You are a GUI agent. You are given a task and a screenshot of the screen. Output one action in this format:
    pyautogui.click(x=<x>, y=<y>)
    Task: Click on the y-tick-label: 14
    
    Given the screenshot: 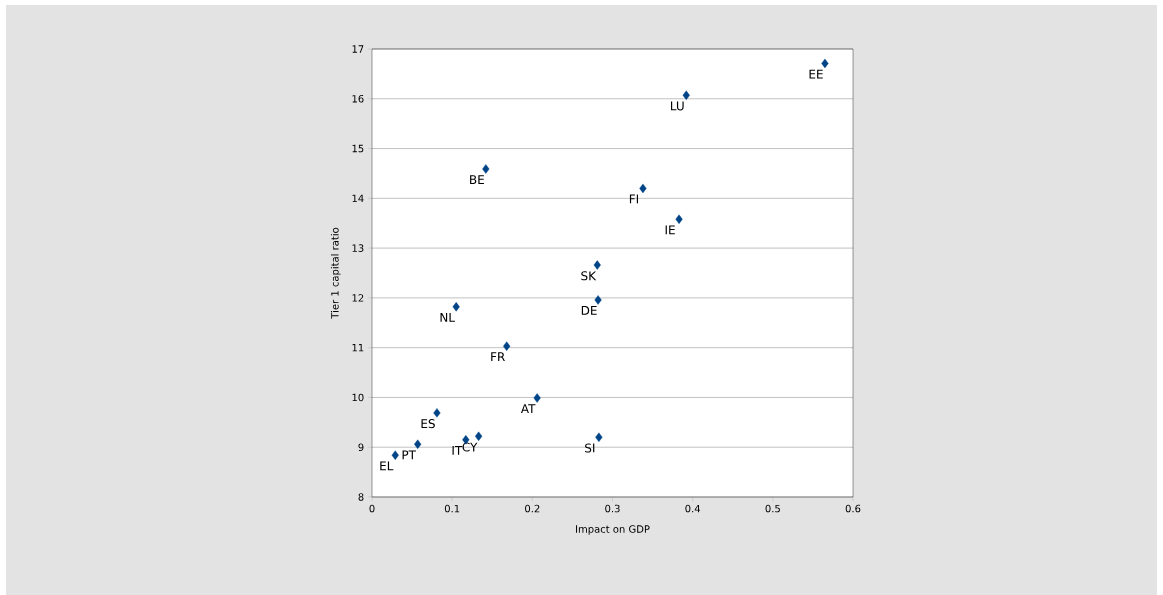 What is the action you would take?
    pyautogui.click(x=358, y=198)
    